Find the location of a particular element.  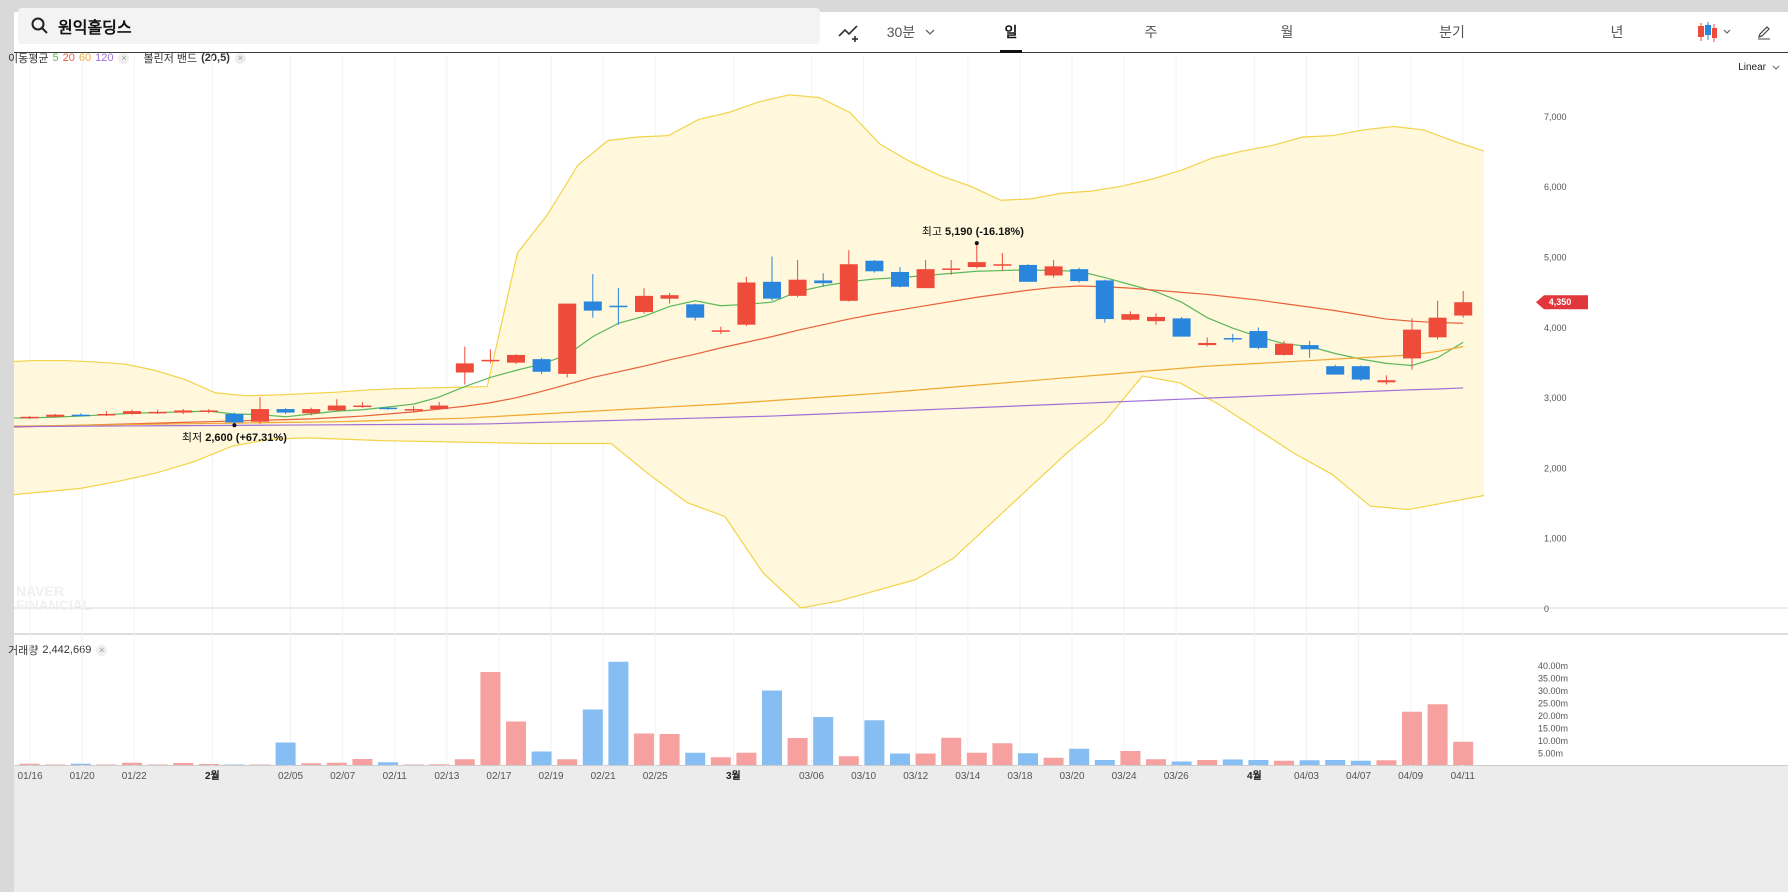

tab-quarter: 분기 is located at coordinates (1452, 32).